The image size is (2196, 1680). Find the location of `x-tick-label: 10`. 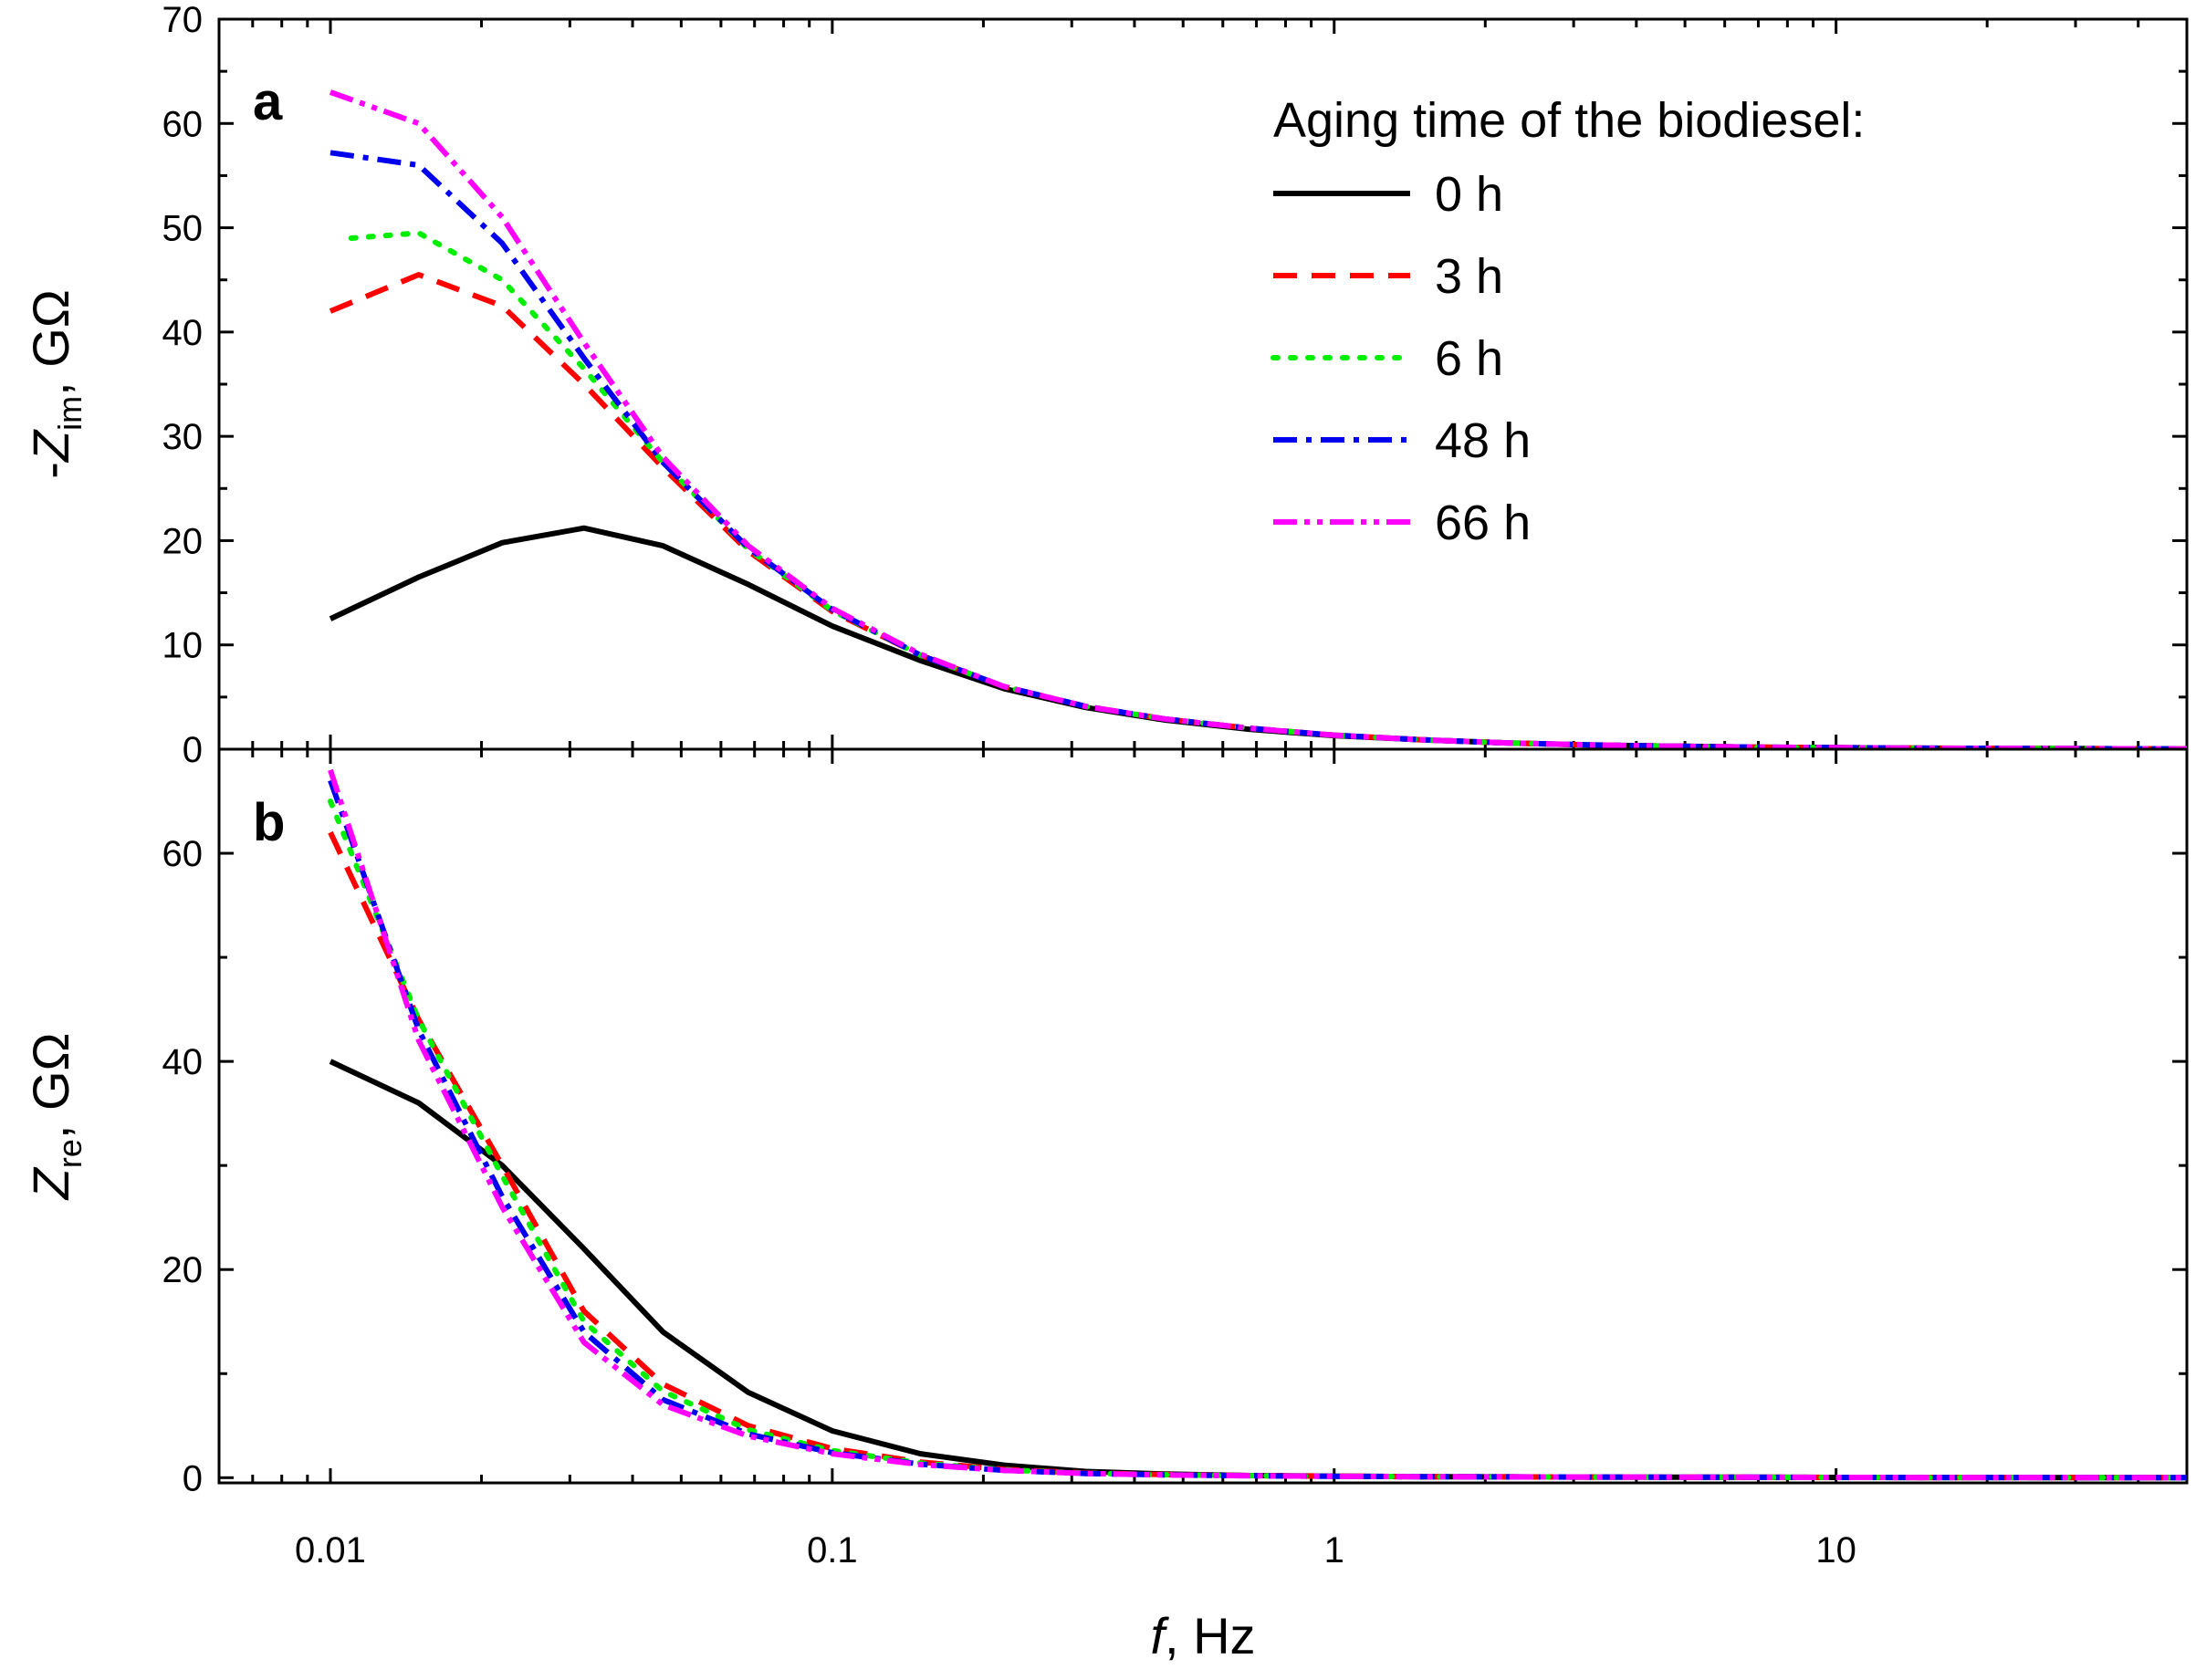

x-tick-label: 10 is located at coordinates (1835, 1550).